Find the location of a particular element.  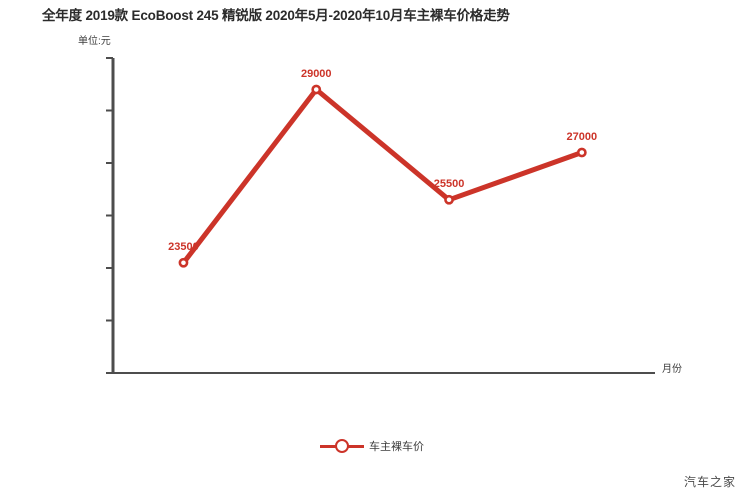

data-point-label: 25500 is located at coordinates (449, 183).